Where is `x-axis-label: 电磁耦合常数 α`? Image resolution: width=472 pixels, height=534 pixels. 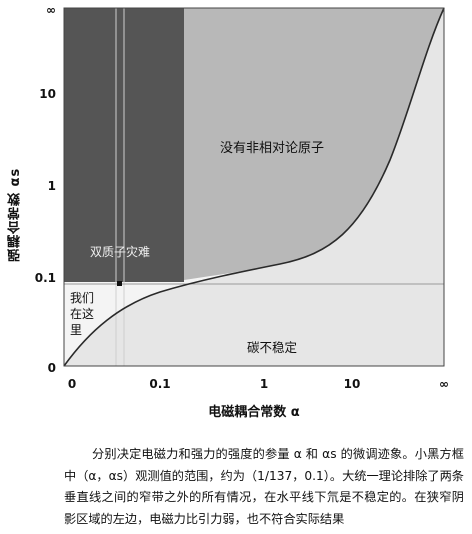
x-axis-label: 电磁耦合常数 α is located at coordinates (254, 412).